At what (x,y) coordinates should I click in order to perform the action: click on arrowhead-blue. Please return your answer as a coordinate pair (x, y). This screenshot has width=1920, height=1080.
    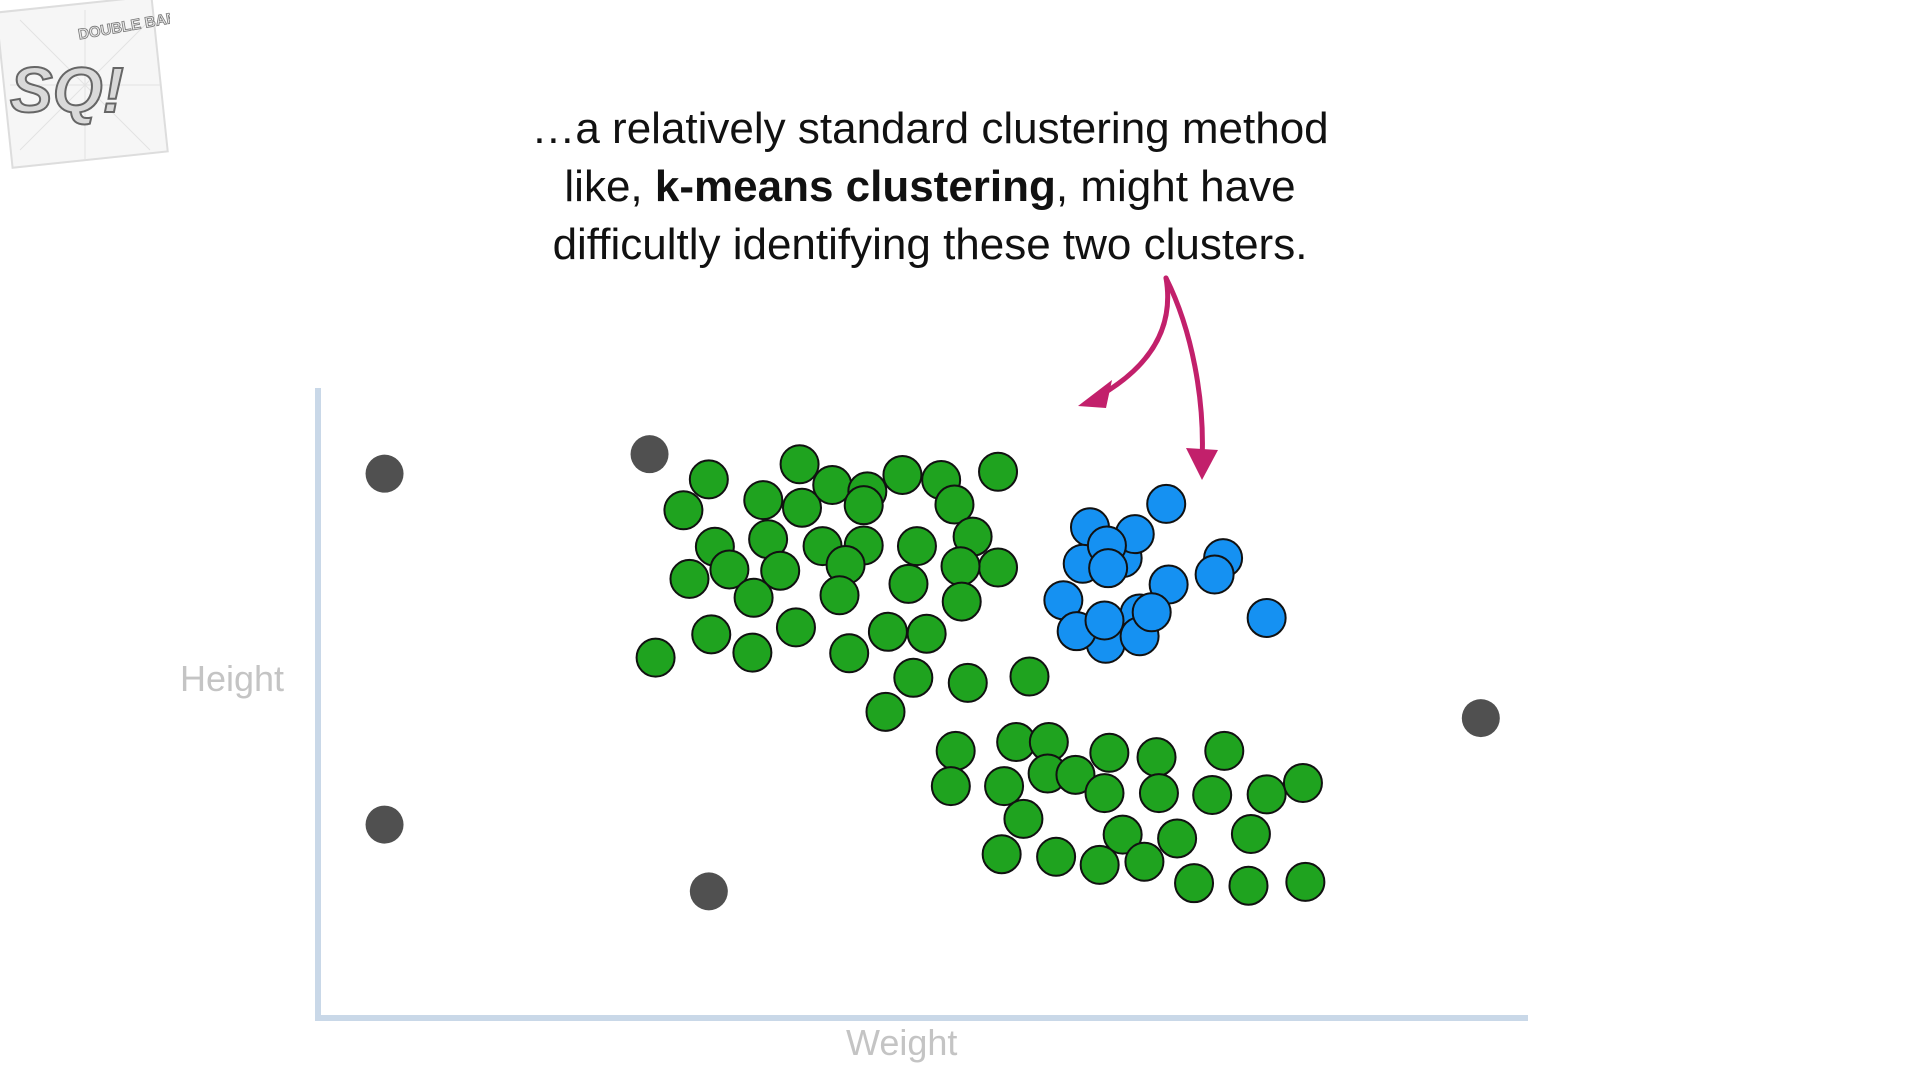
    Looking at the image, I should click on (1202, 464).